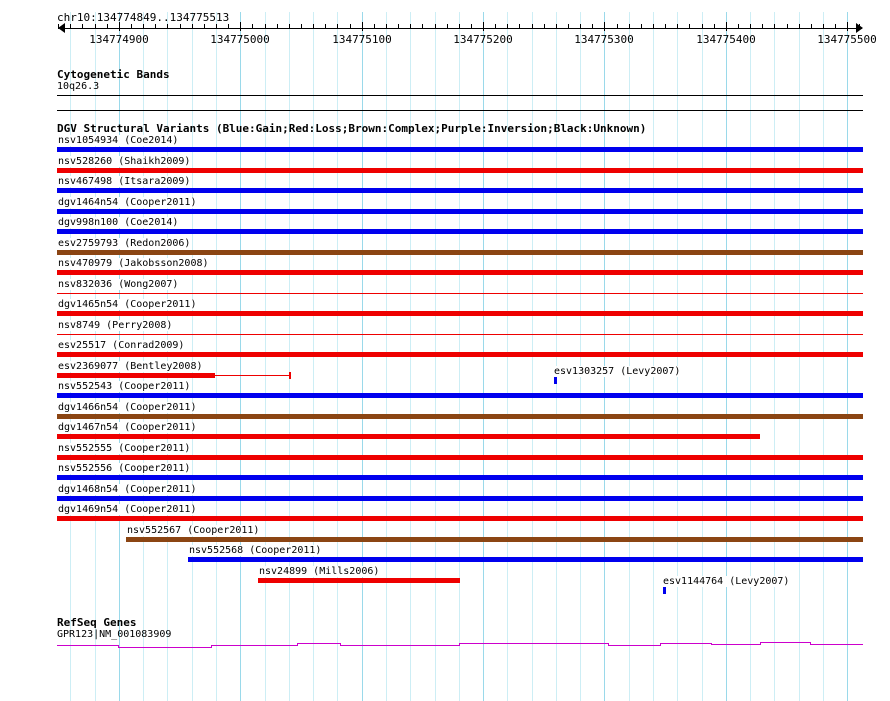 This screenshot has width=890, height=701. What do you see at coordinates (124, 468) in the screenshot?
I see `variant-label: nsv552556 (Cooper2011)` at bounding box center [124, 468].